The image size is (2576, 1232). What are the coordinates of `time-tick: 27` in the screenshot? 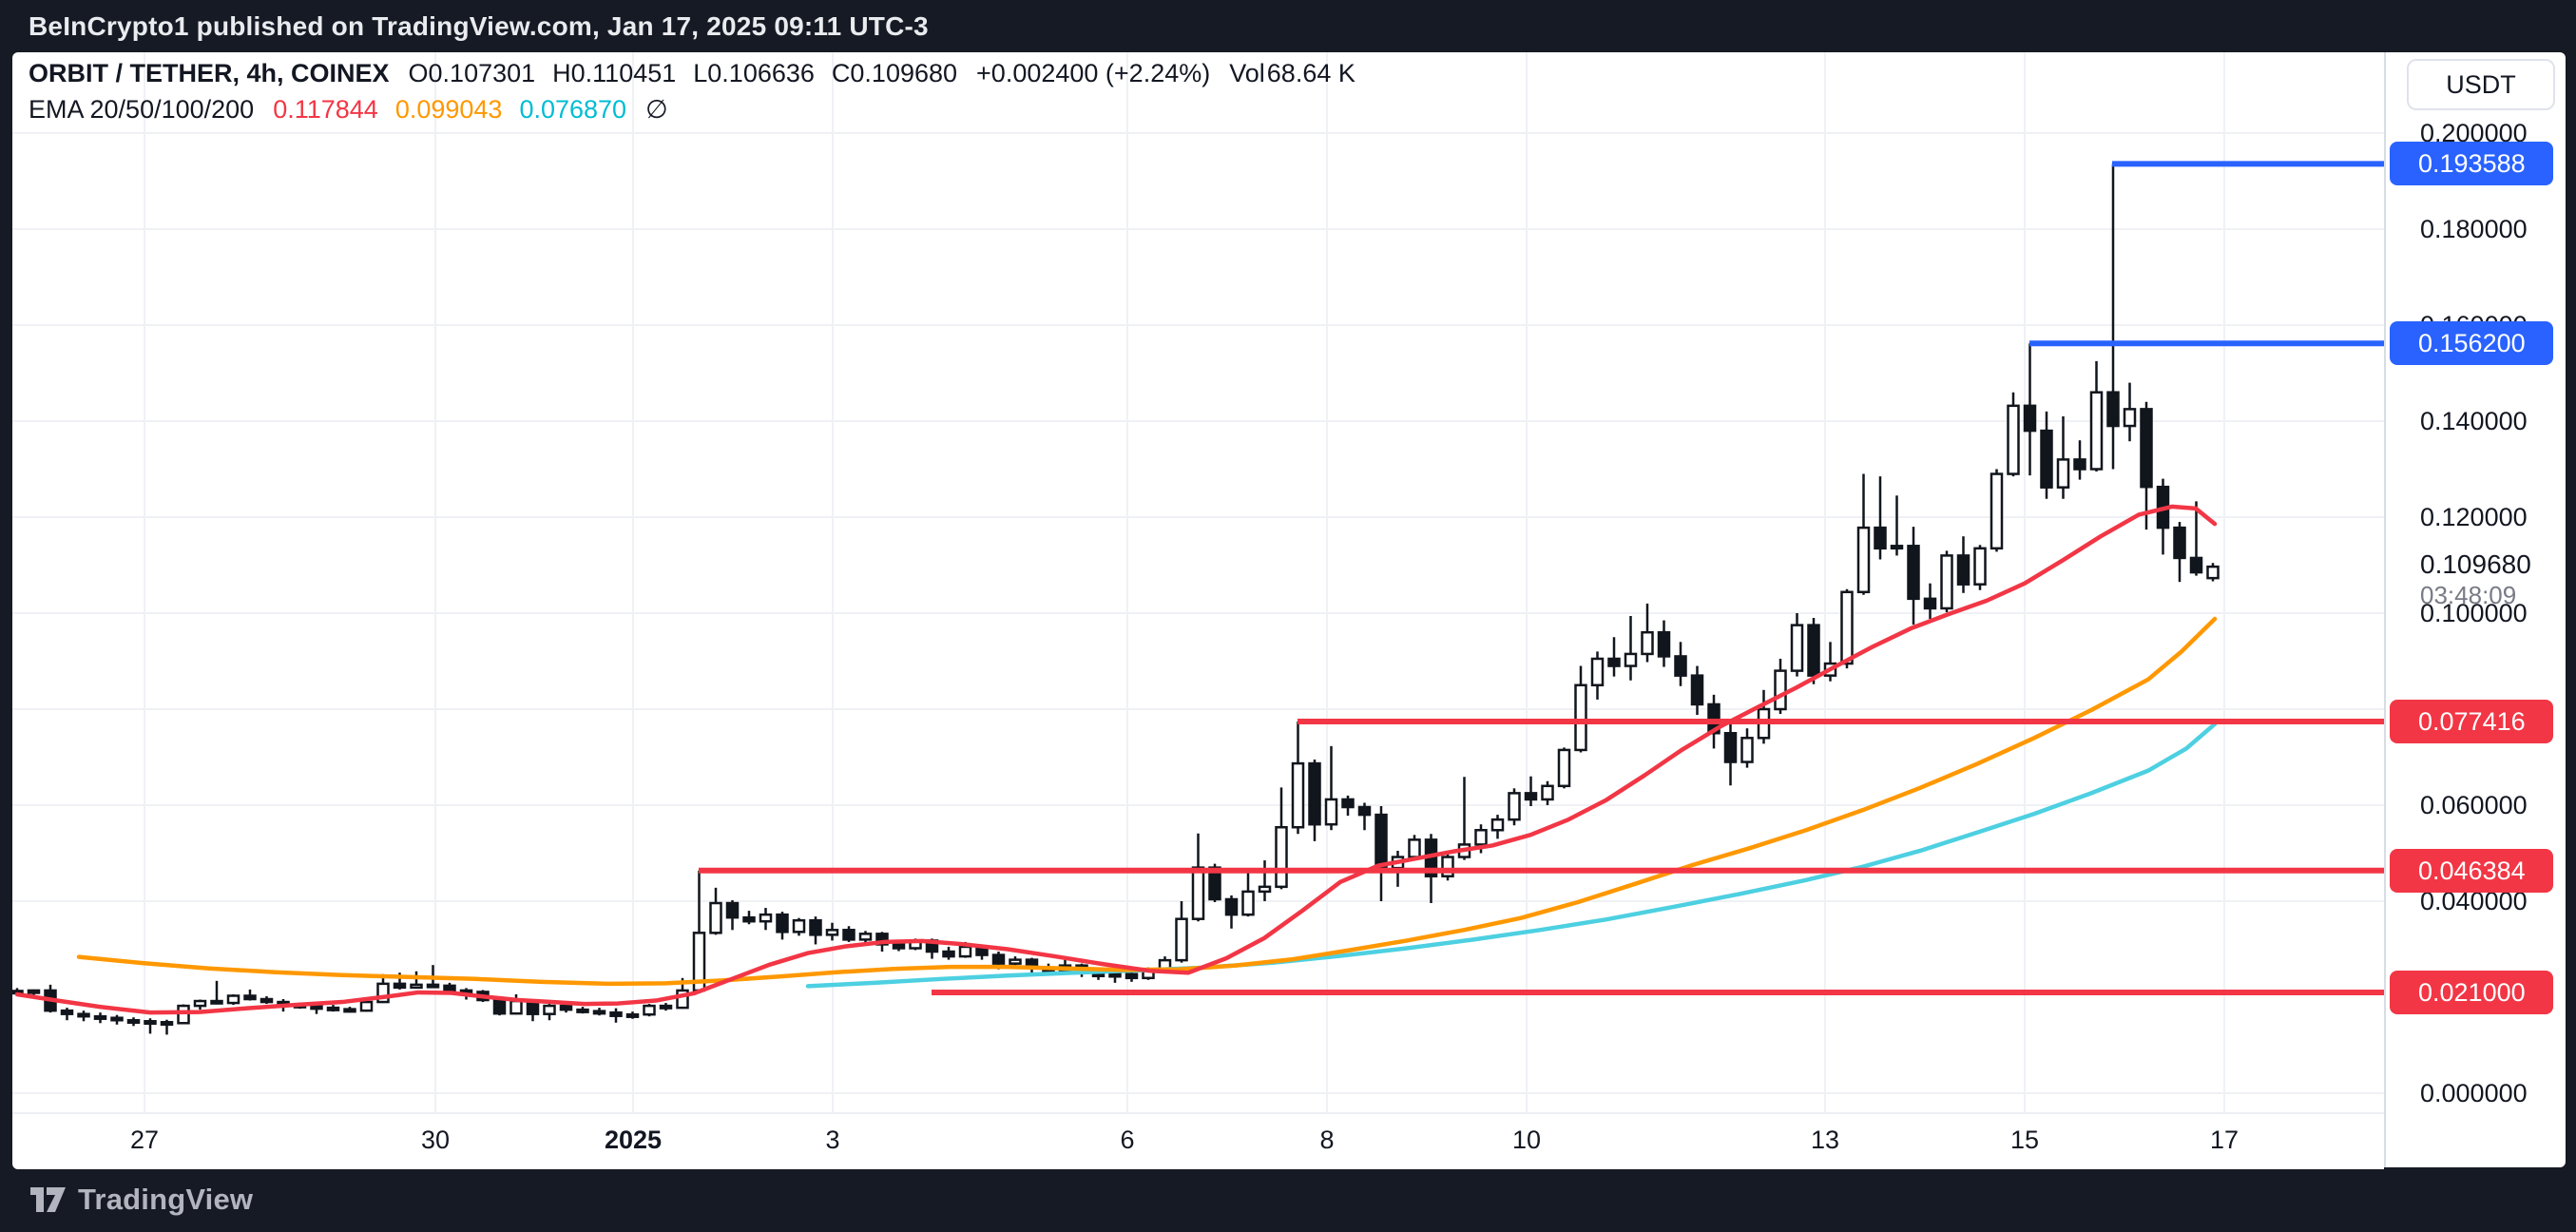 It's located at (145, 1140).